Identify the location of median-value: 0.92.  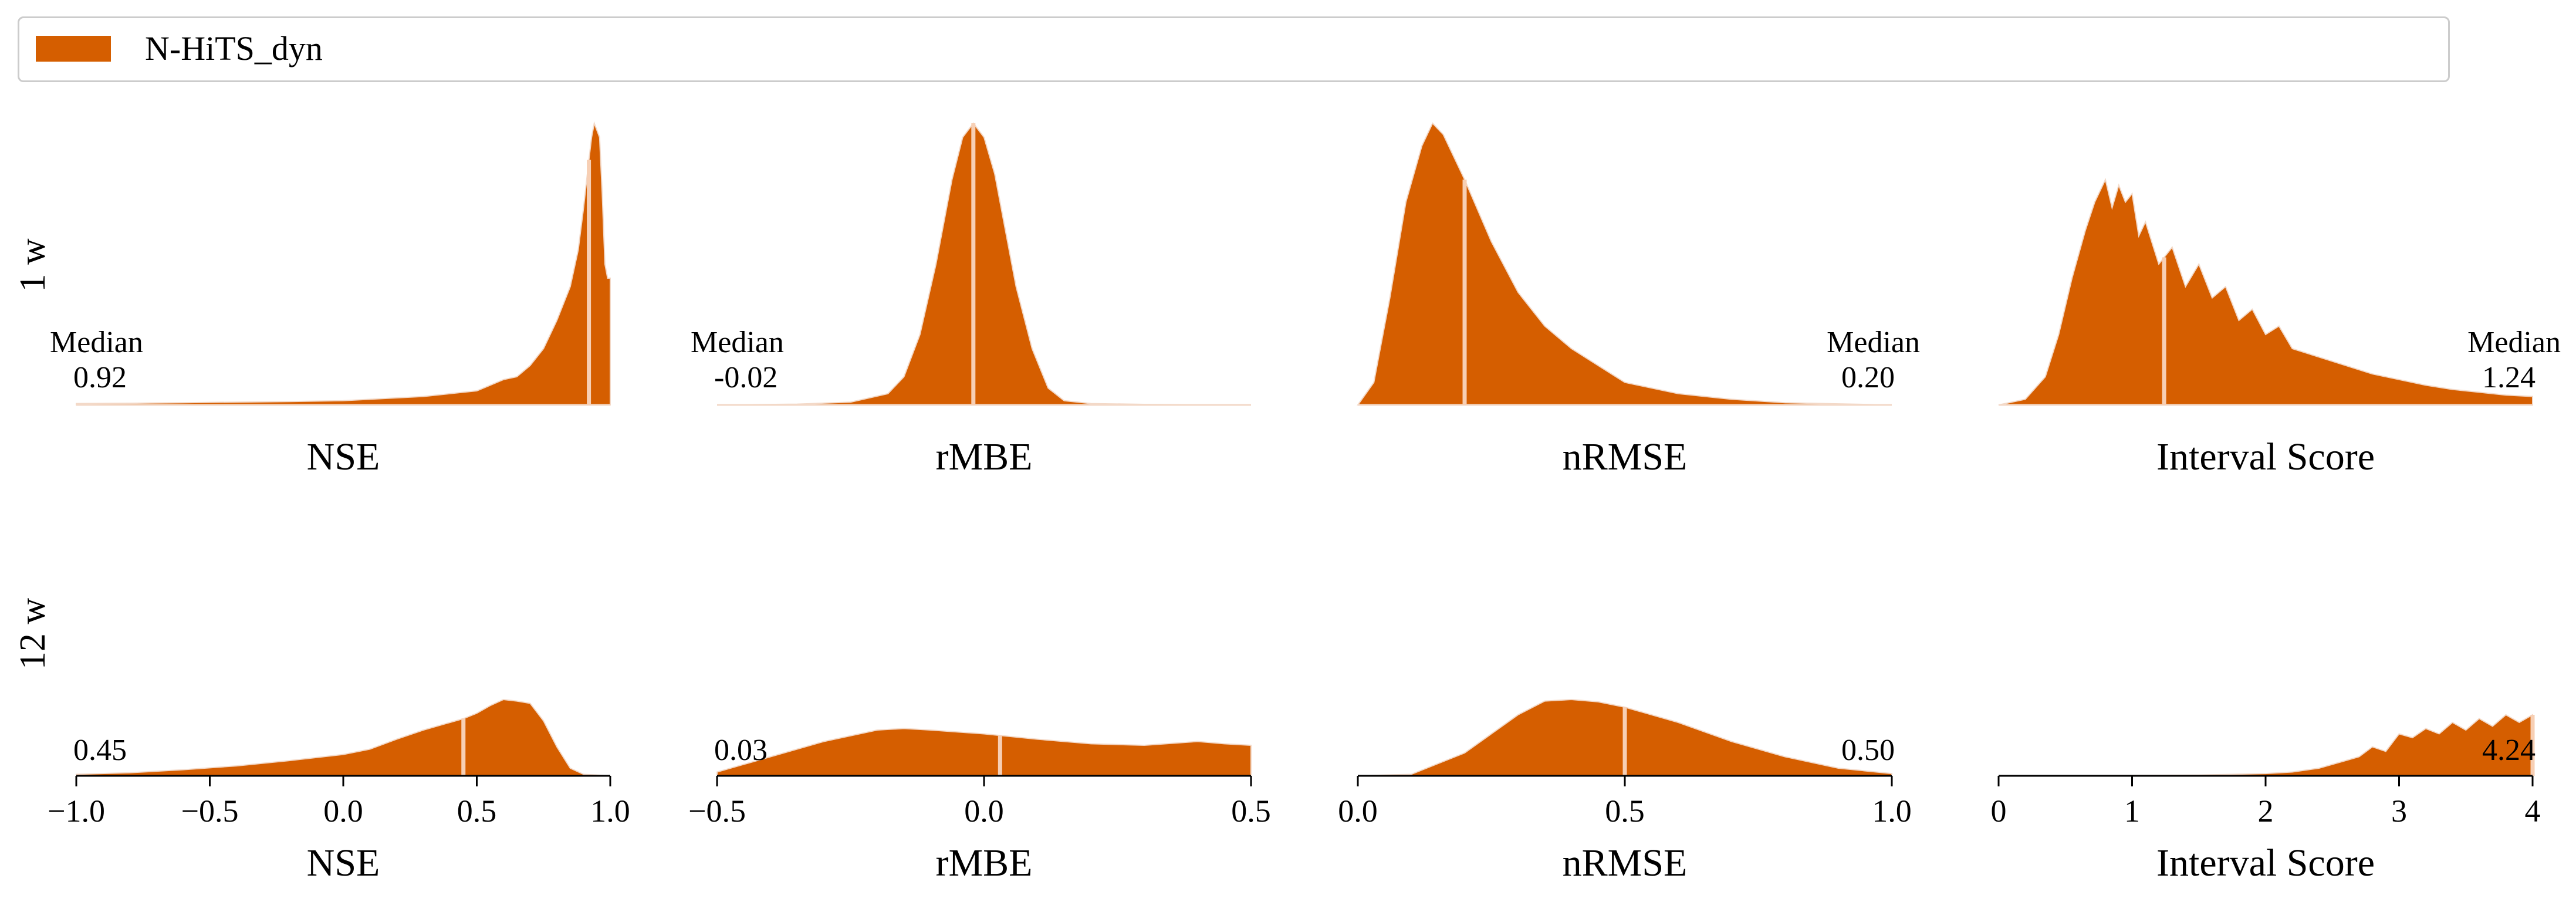
(100, 377).